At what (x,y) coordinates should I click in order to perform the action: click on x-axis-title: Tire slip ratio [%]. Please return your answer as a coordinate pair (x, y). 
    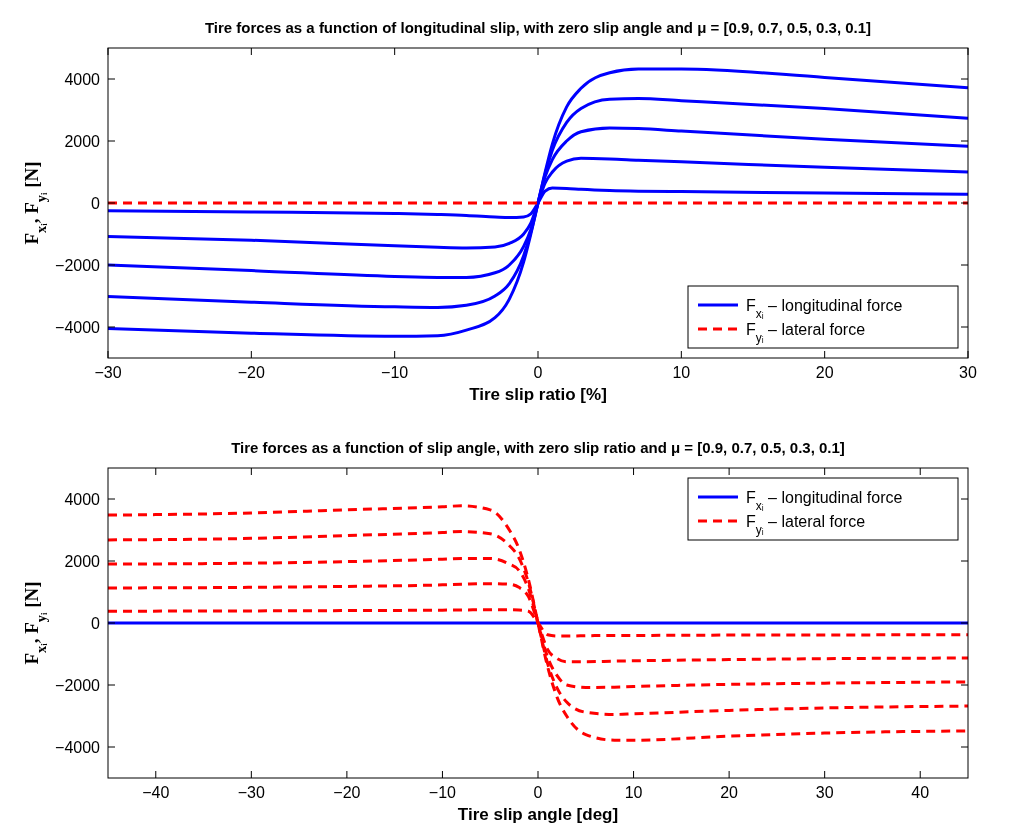
    Looking at the image, I should click on (538, 394).